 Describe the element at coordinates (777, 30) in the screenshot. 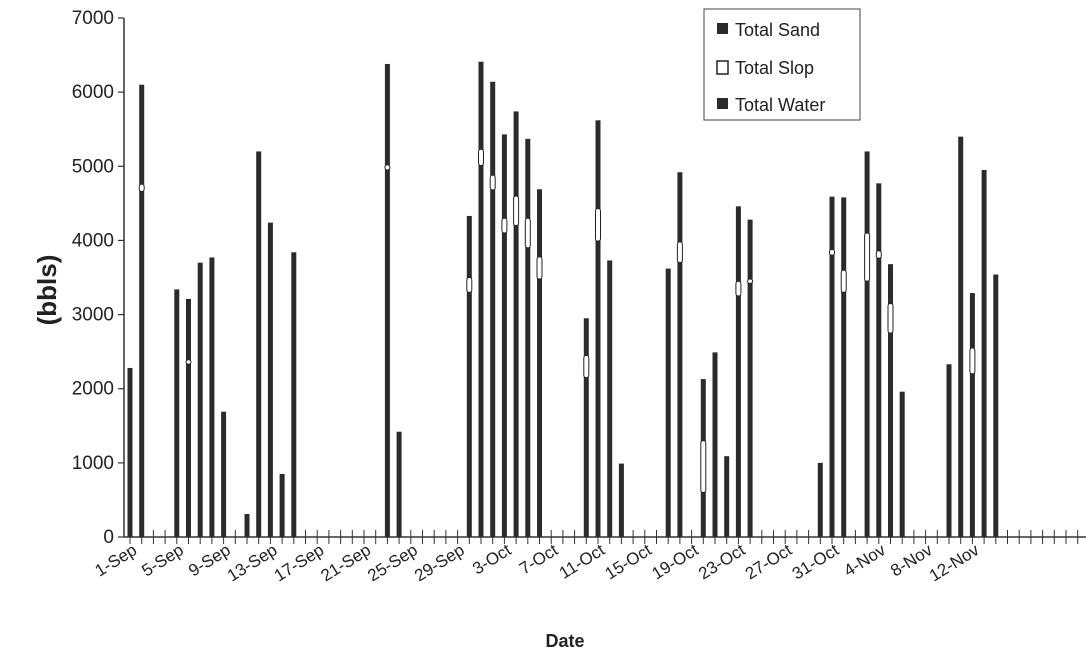

I see `legend-label-total-sand: Total Sand` at that location.